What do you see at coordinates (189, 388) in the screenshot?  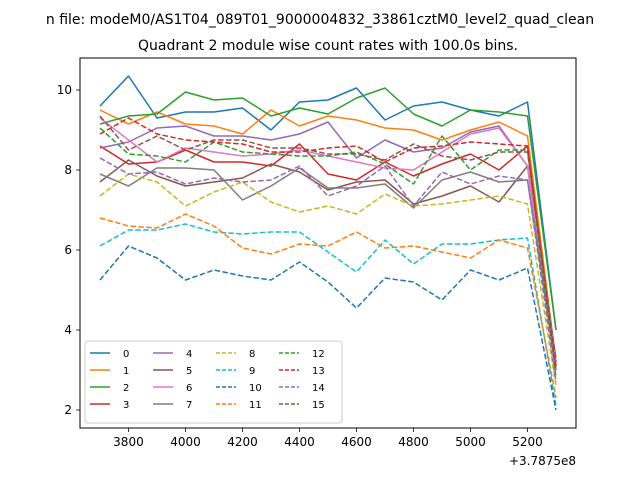 I see `legend-label-6: 6` at bounding box center [189, 388].